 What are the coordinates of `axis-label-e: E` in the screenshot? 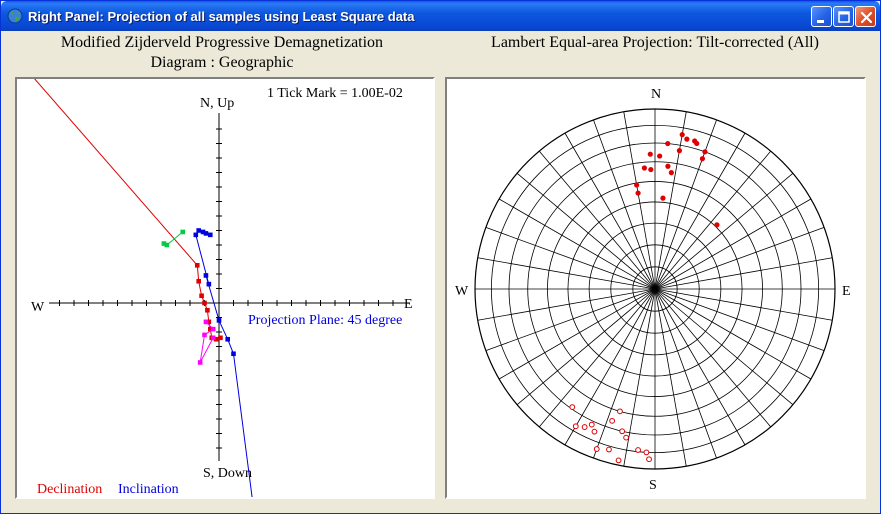 It's located at (408, 304).